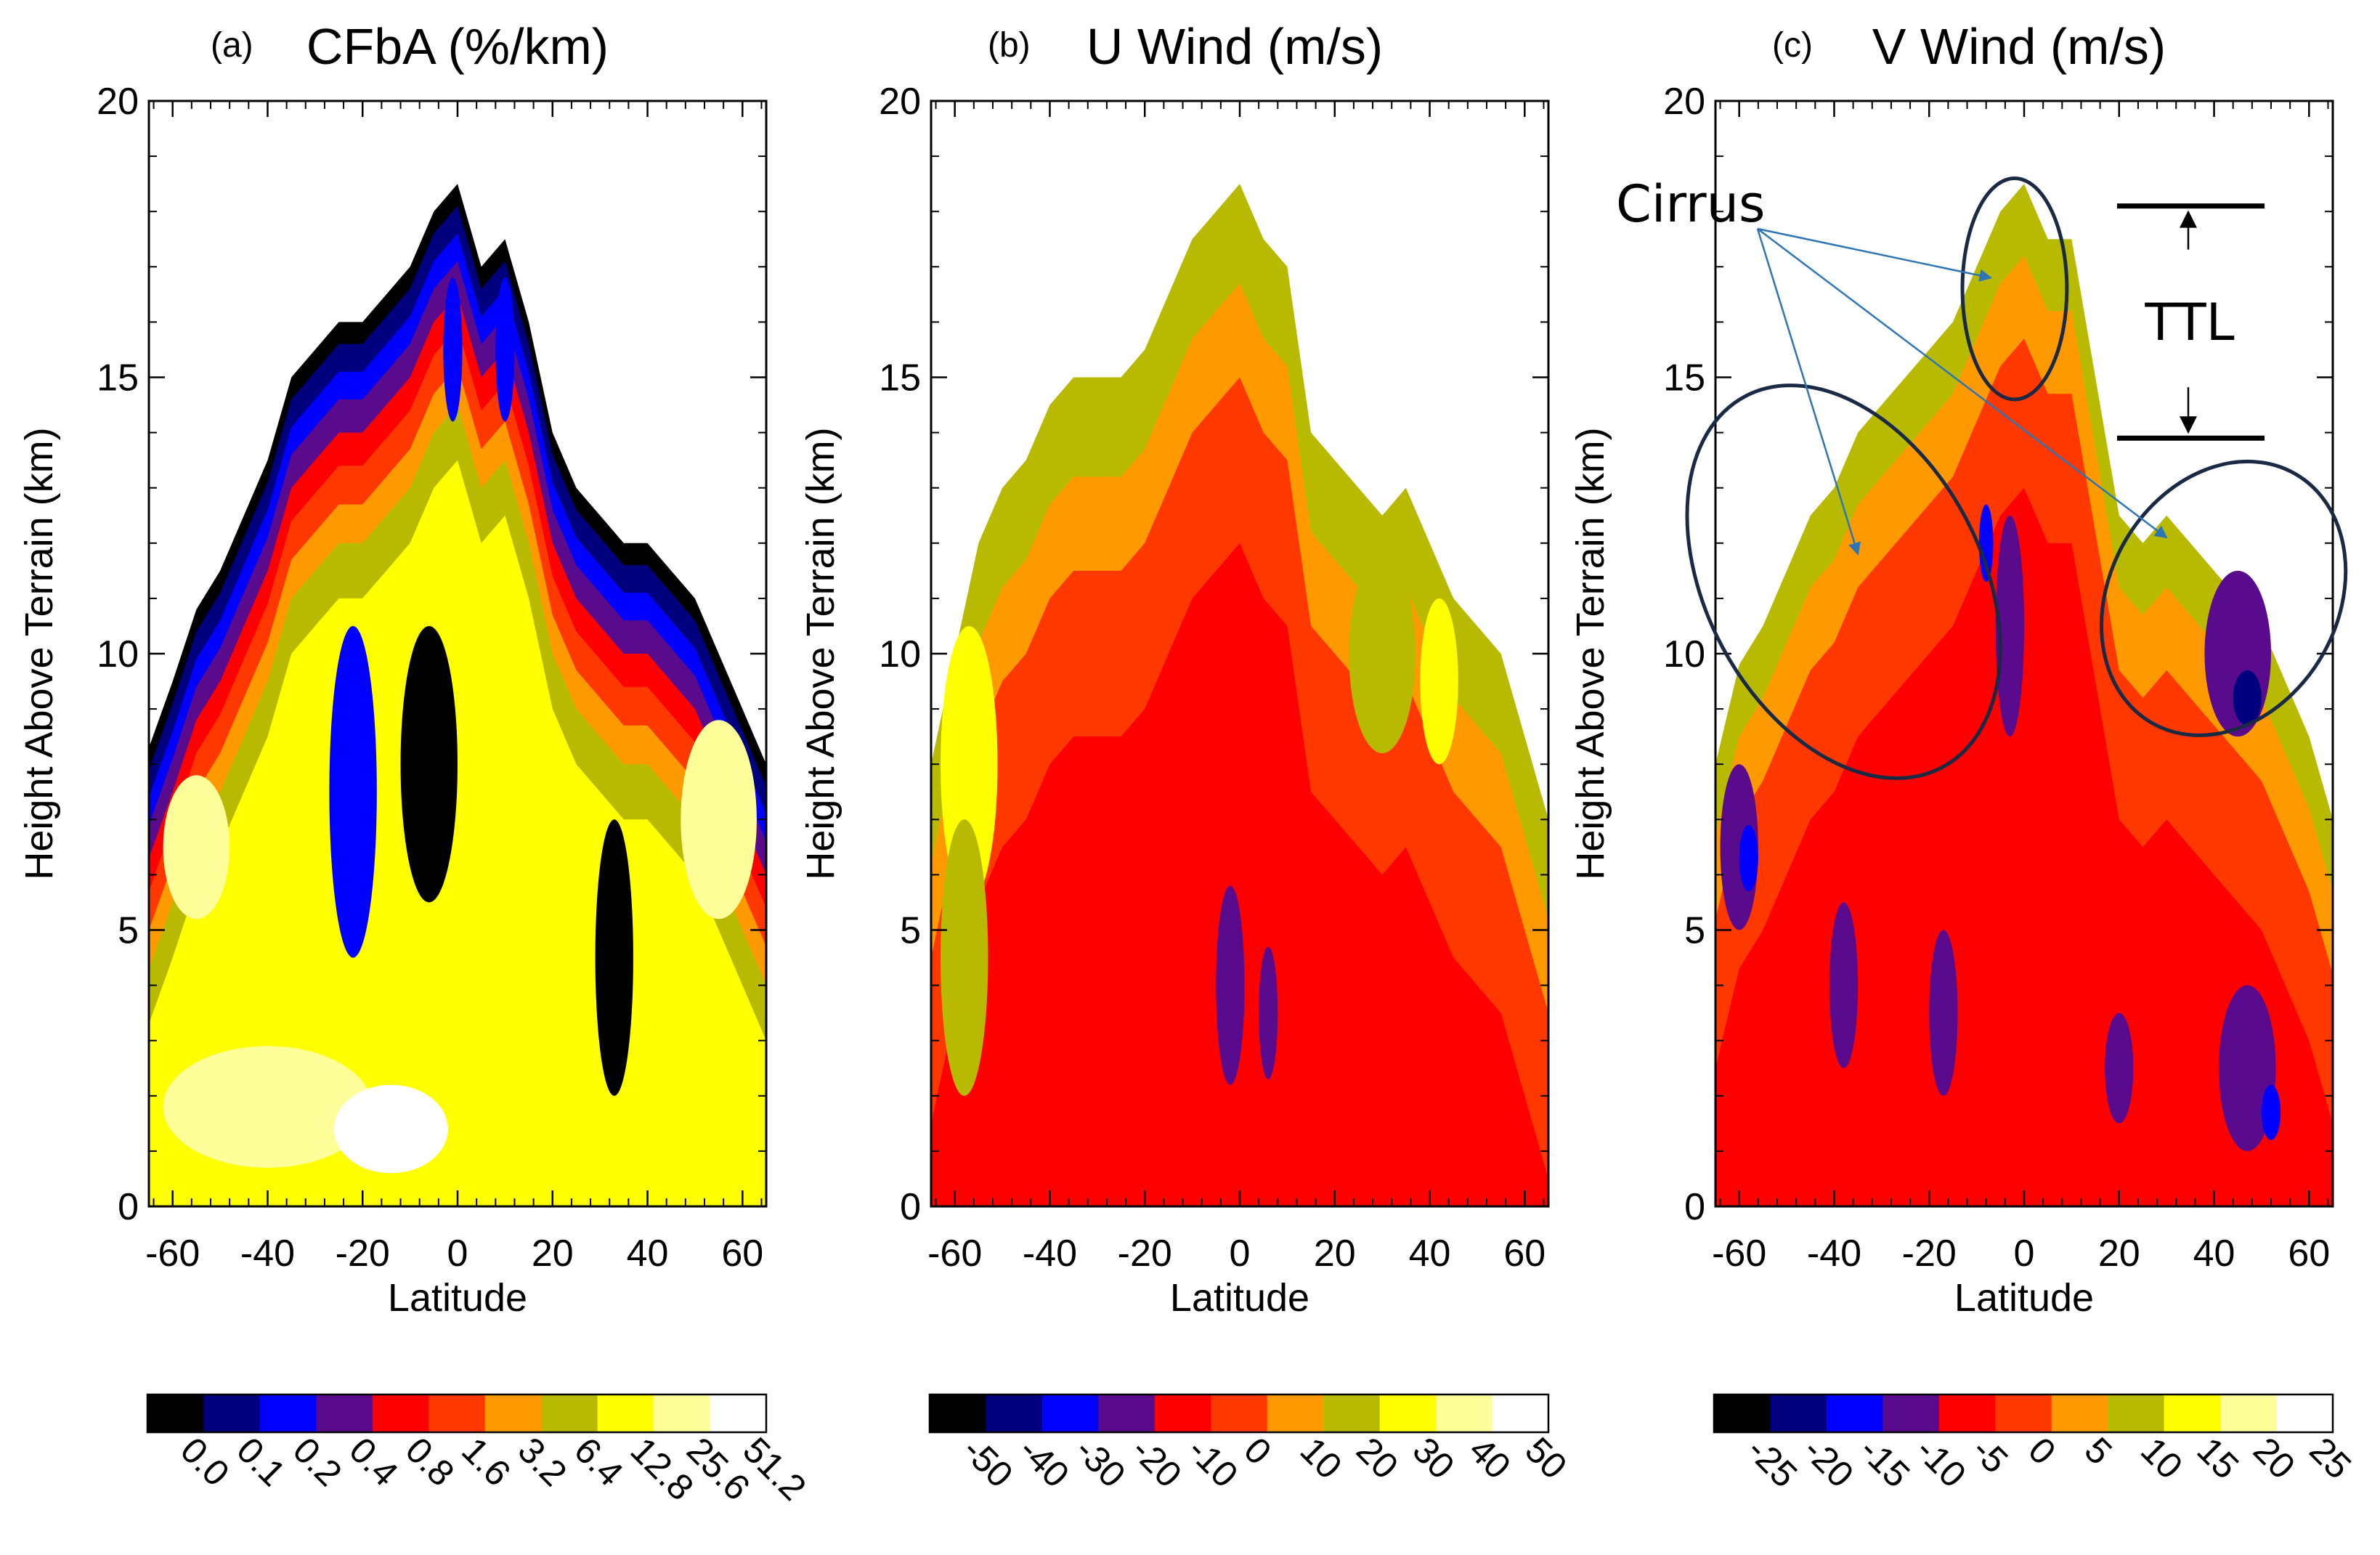  What do you see at coordinates (2015, 289) in the screenshot?
I see `cirrus-ellipse-tropical` at bounding box center [2015, 289].